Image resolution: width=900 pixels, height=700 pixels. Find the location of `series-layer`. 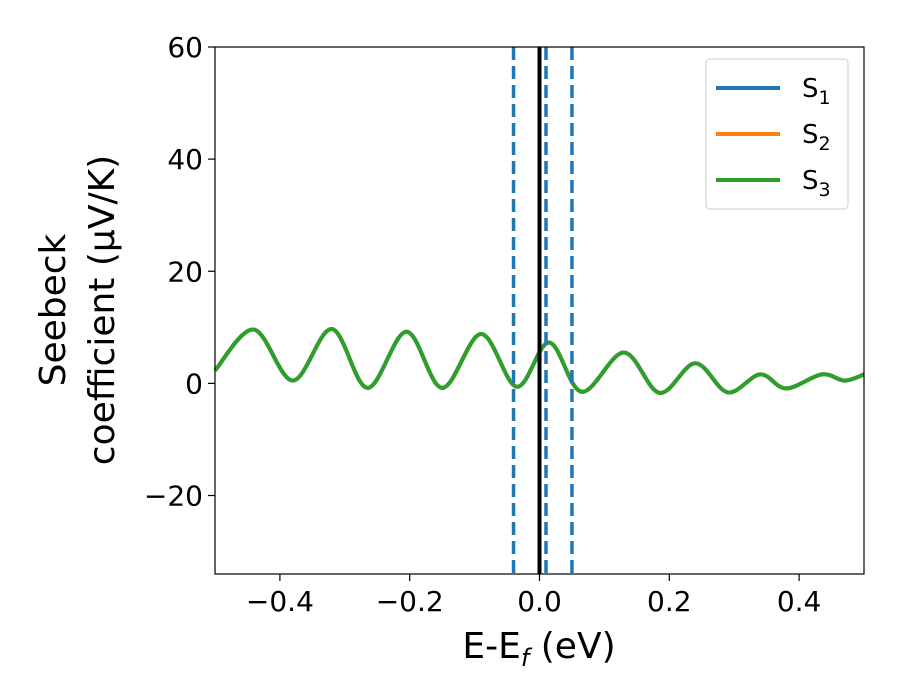

series-layer is located at coordinates (539, 361).